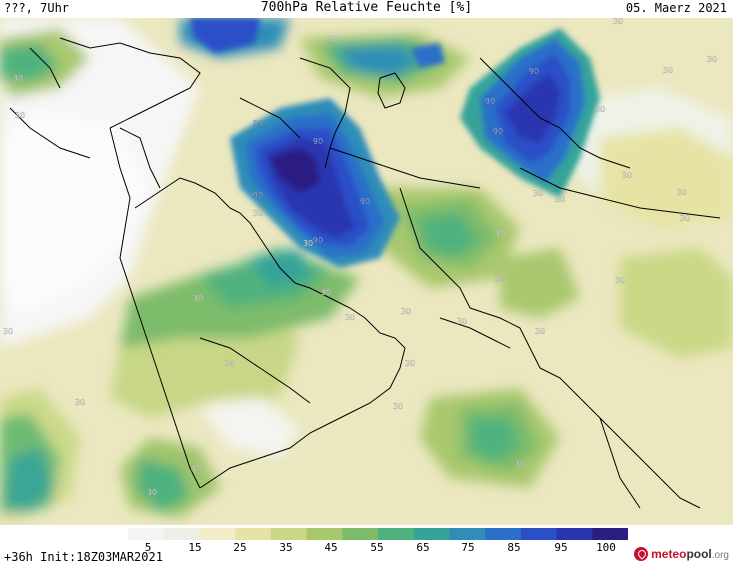 Image resolution: width=733 pixels, height=566 pixels. Describe the element at coordinates (331, 547) in the screenshot. I see `colorbar-tick-label: 45` at that location.